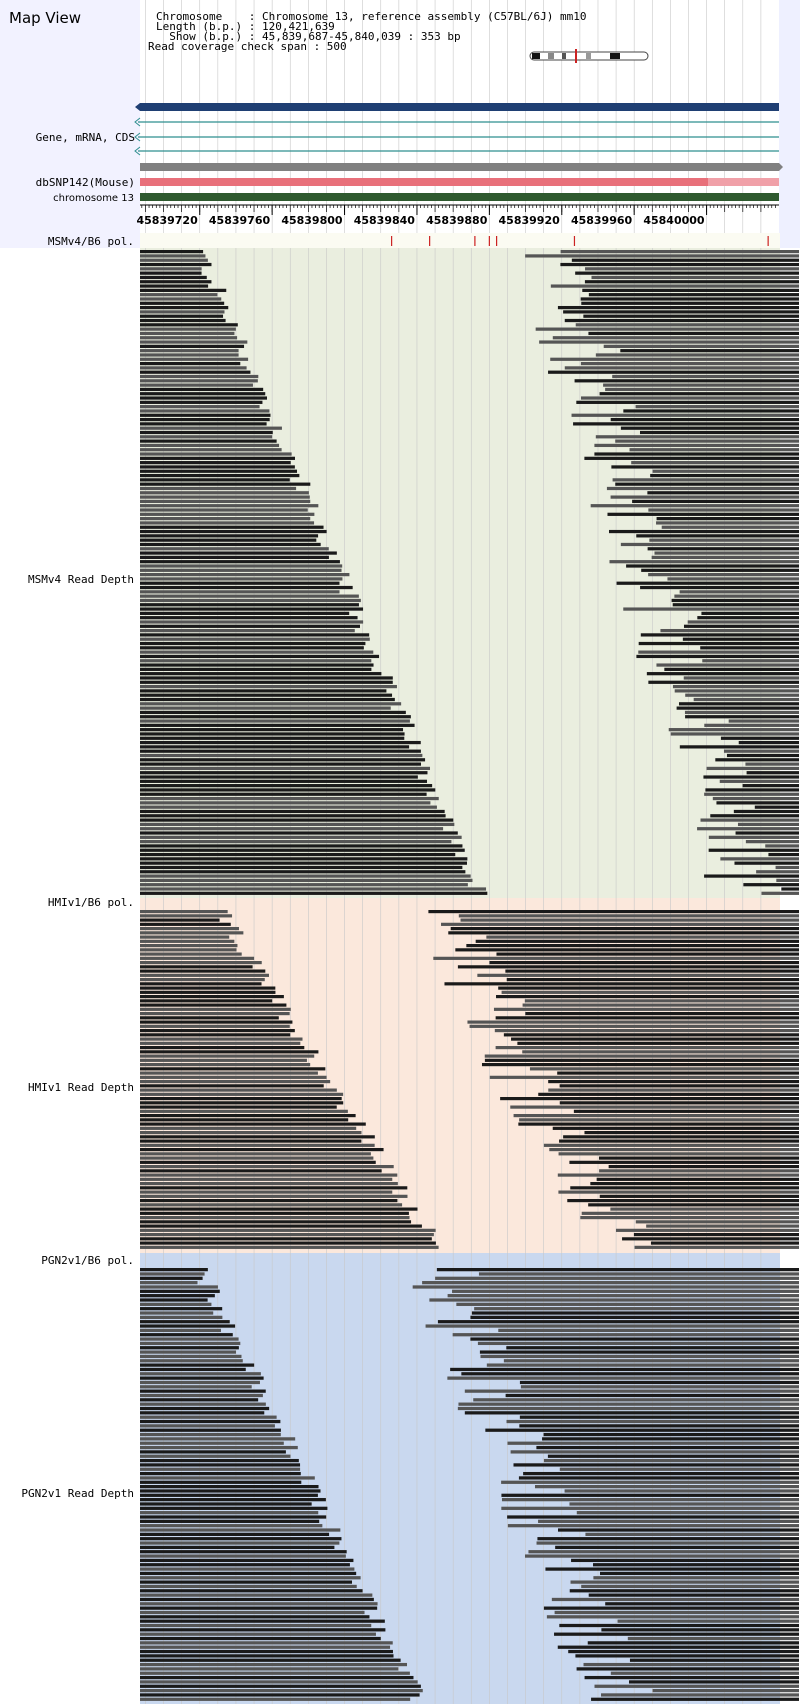  What do you see at coordinates (589, 56) in the screenshot?
I see `chromosome-ideogram` at bounding box center [589, 56].